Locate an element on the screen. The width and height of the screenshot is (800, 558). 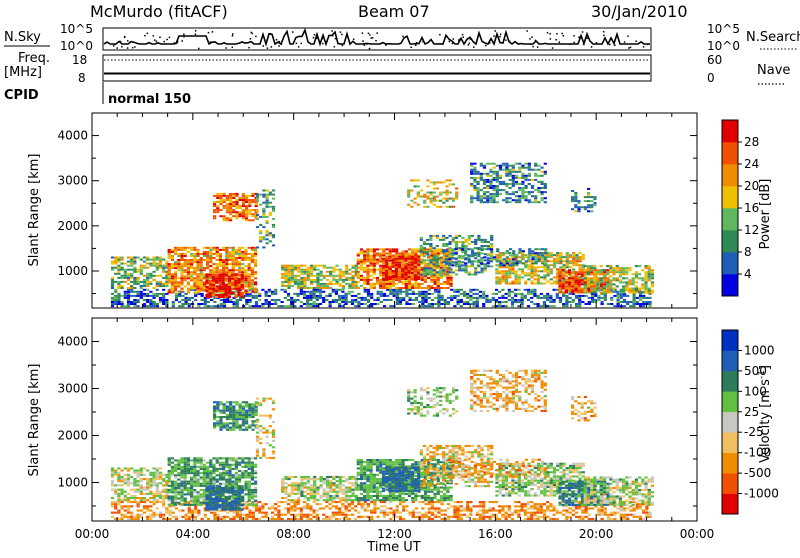
colorbar-tick-label: 4 is located at coordinates (748, 274).